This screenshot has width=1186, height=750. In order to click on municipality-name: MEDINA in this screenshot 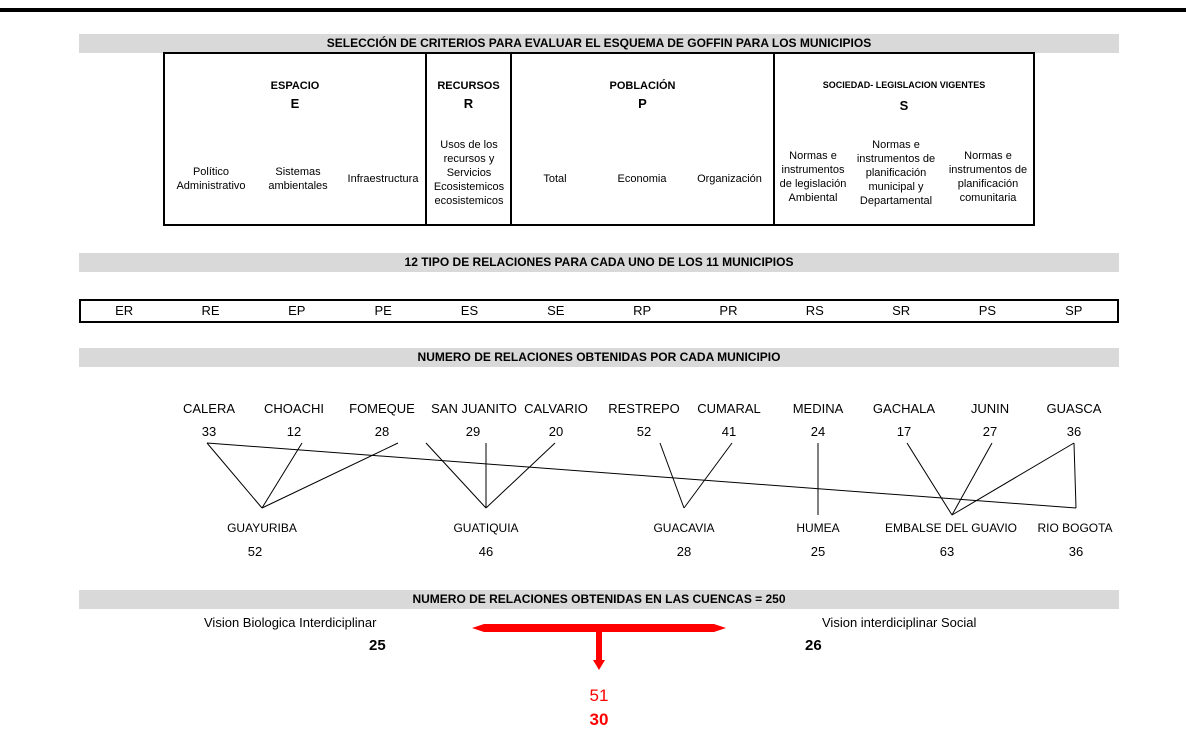, I will do `click(818, 408)`.